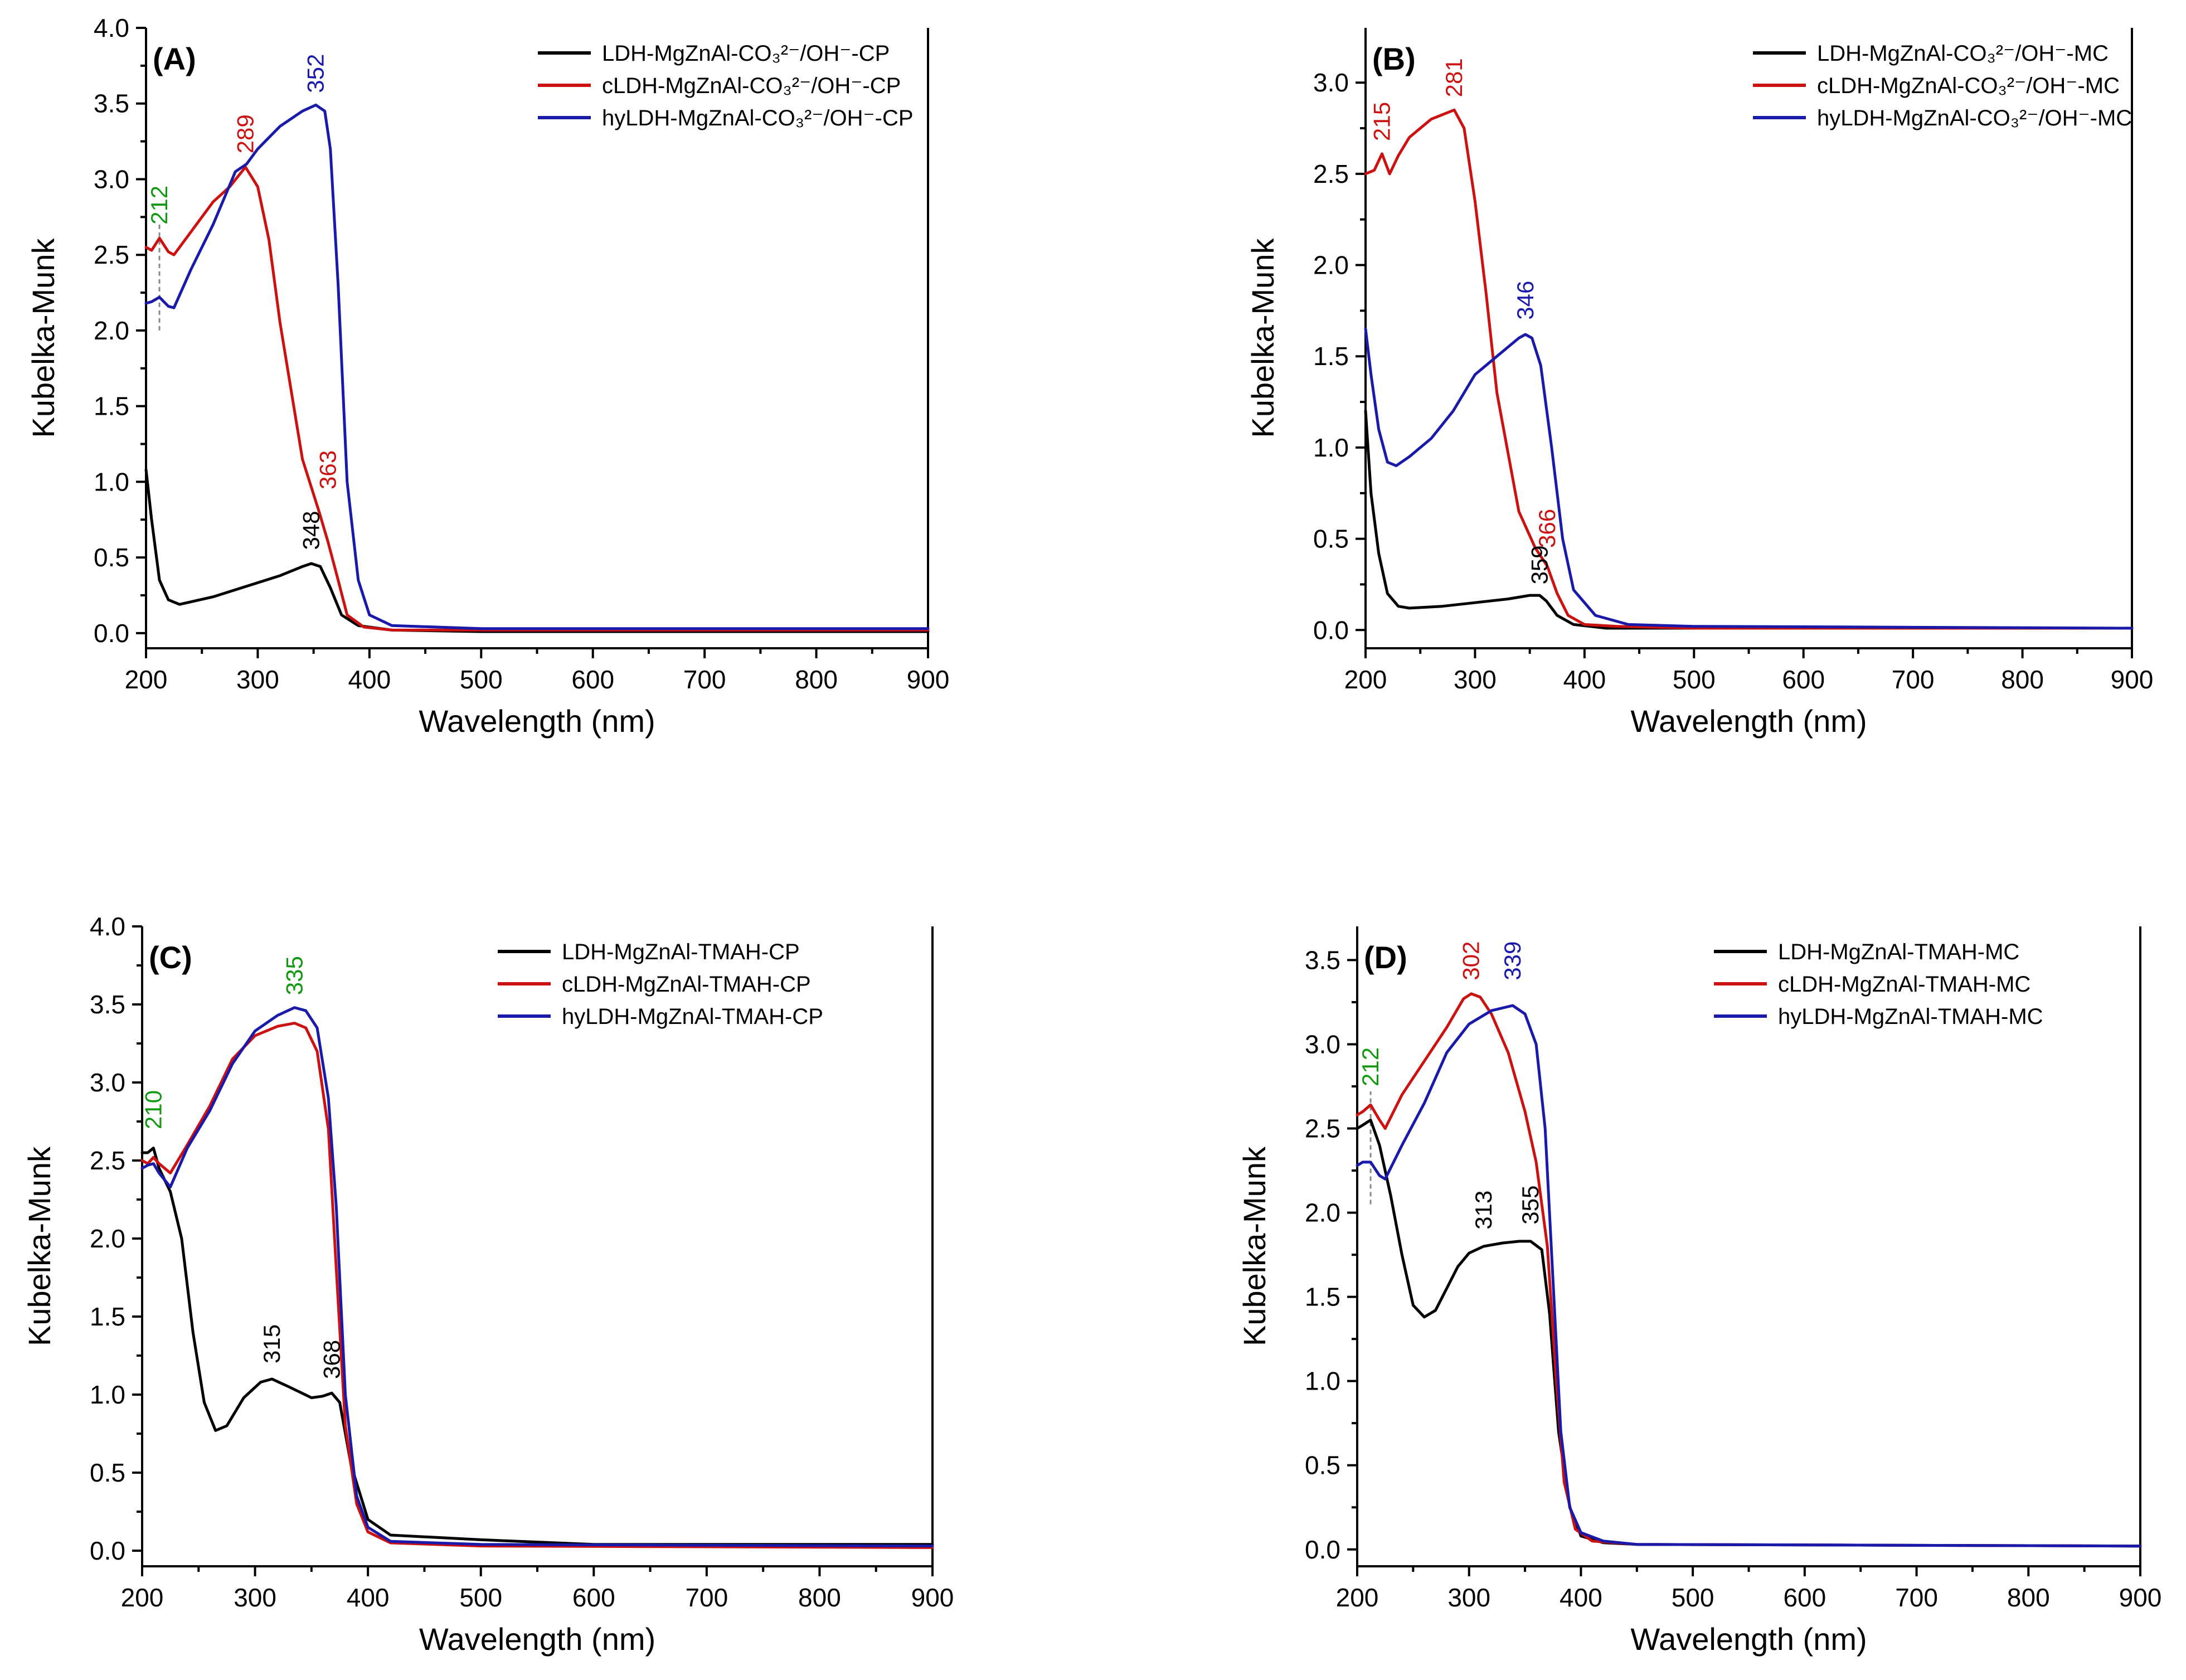 The width and height of the screenshot is (2186, 1680). I want to click on legend-entry: LDH-MgZnAl-CO₃²⁻/OH⁻-CP, so click(746, 53).